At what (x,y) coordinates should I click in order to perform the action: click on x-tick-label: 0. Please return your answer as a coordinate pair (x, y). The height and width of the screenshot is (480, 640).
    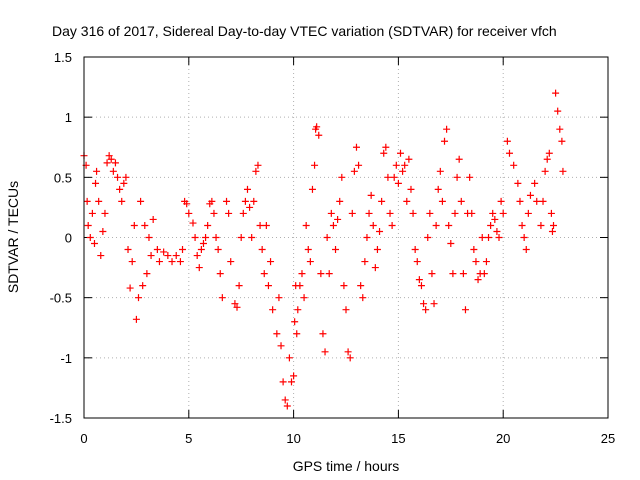
    Looking at the image, I should click on (83, 438).